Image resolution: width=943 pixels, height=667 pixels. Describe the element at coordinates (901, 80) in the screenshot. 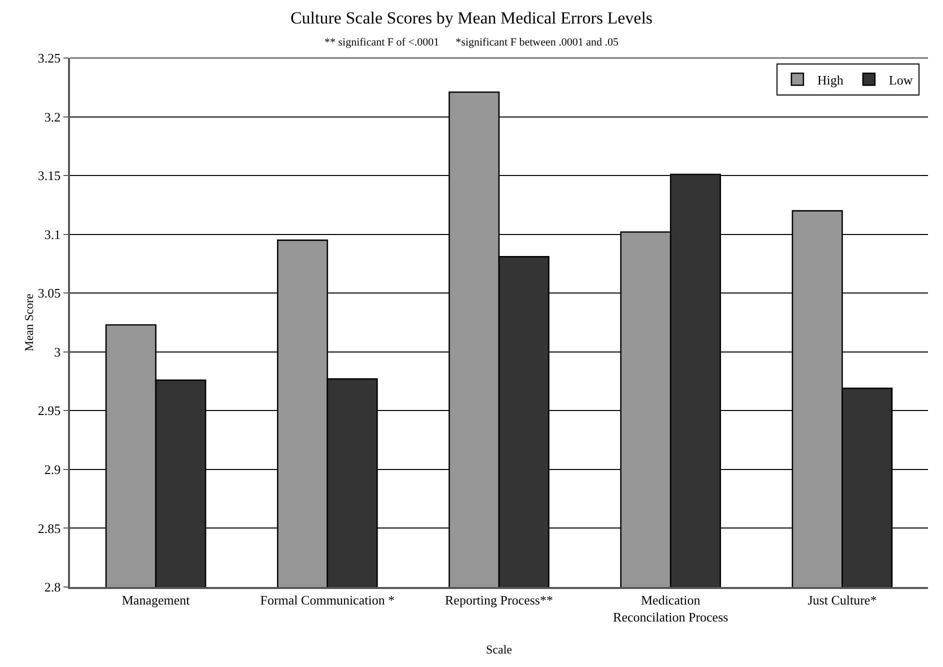

I see `legend-label: Low` at that location.